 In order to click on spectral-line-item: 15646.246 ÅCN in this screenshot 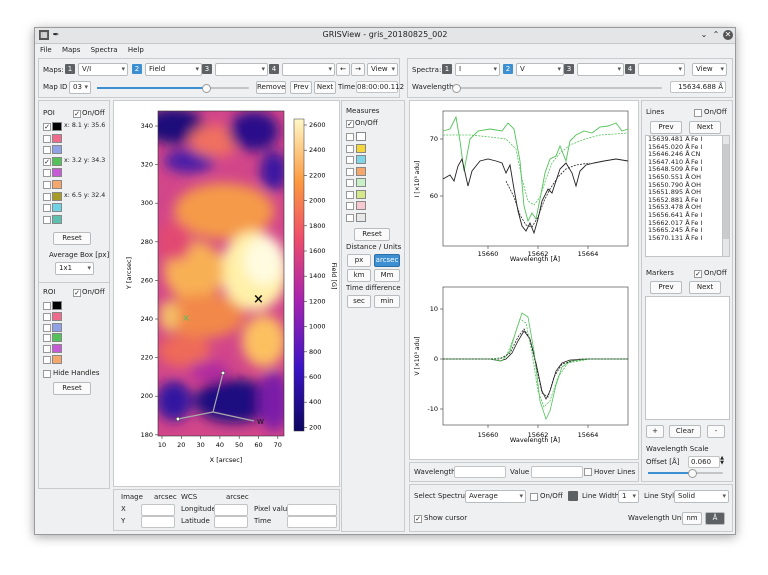, I will do `click(686, 155)`.